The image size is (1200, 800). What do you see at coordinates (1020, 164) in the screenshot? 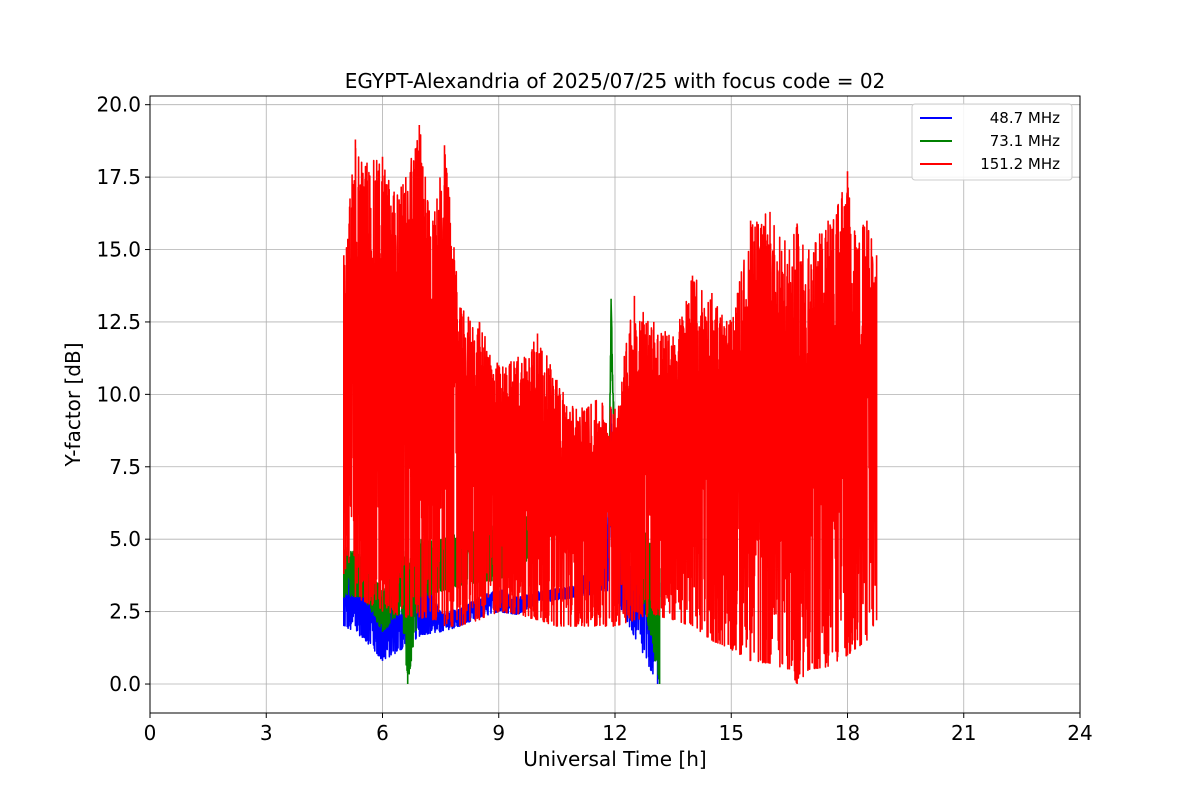
I see `legend-label: 151.2 MHz` at bounding box center [1020, 164].